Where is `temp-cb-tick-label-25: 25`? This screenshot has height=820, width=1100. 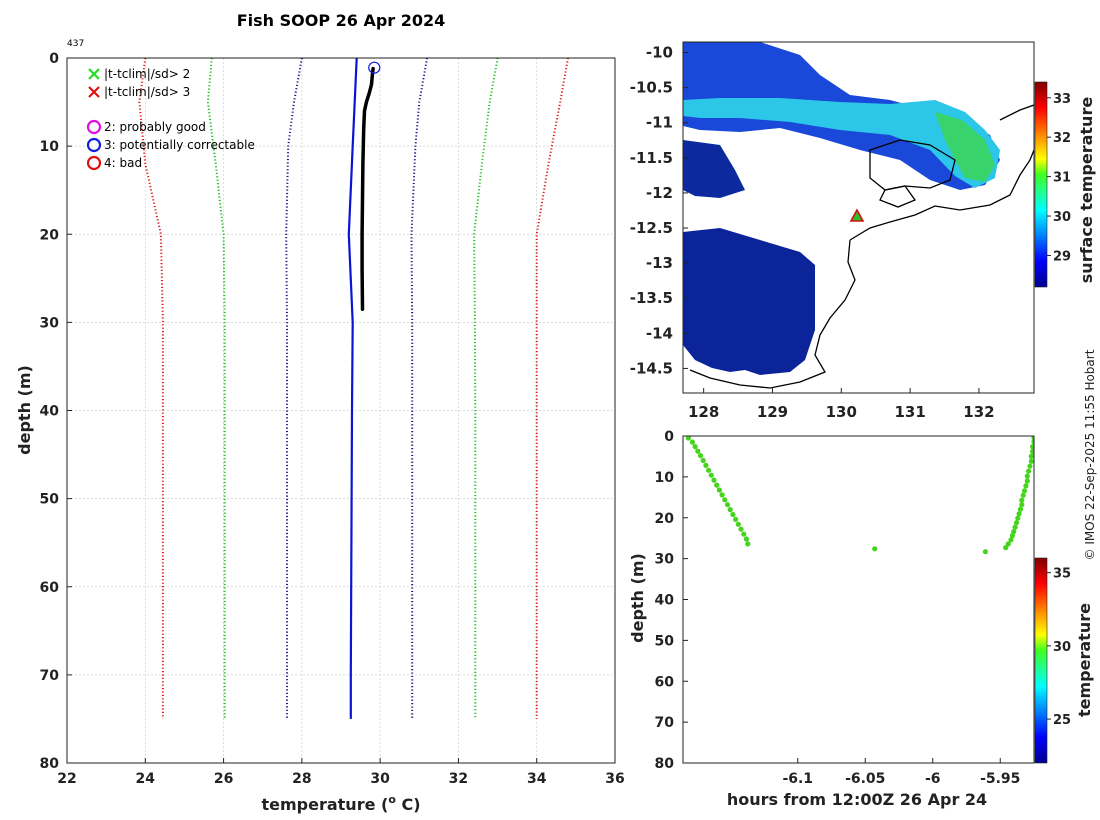
temp-cb-tick-label-25: 25 is located at coordinates (1062, 720).